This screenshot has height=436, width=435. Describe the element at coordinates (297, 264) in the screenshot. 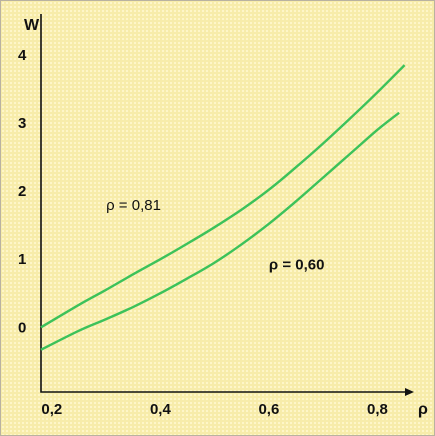

I see `curve-label-2: ρ = 0,60` at that location.